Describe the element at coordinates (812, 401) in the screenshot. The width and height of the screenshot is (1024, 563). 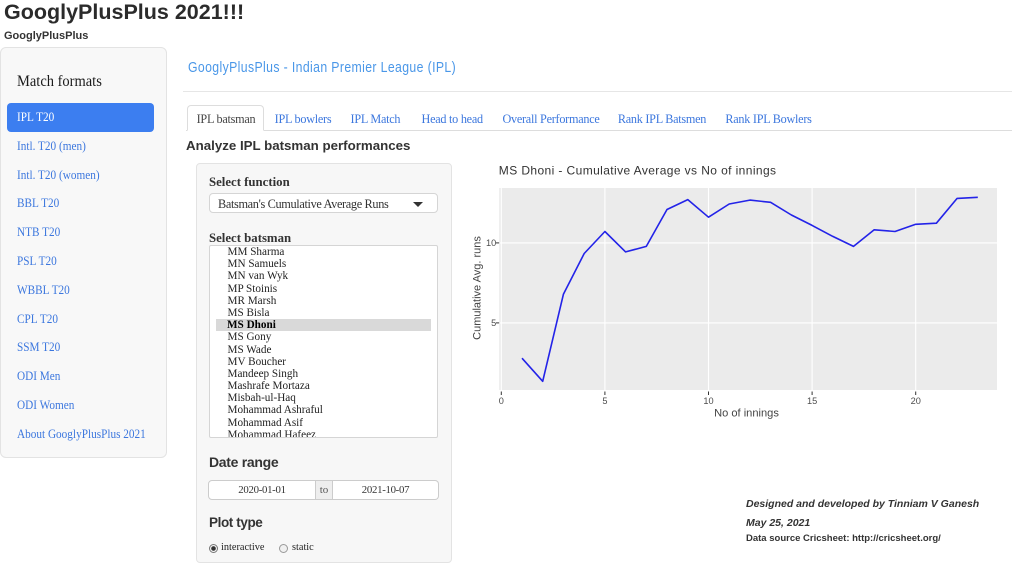
I see `svg-text: 15` at that location.